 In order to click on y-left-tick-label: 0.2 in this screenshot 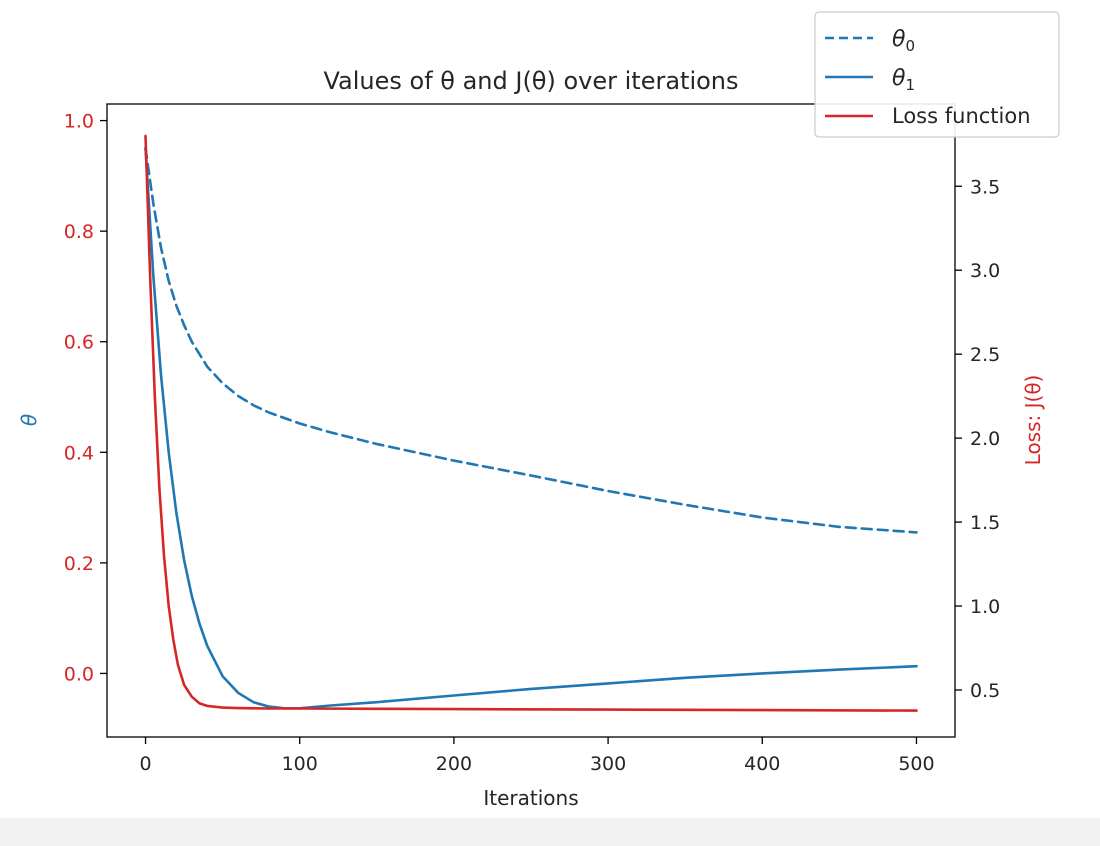, I will do `click(79, 564)`.